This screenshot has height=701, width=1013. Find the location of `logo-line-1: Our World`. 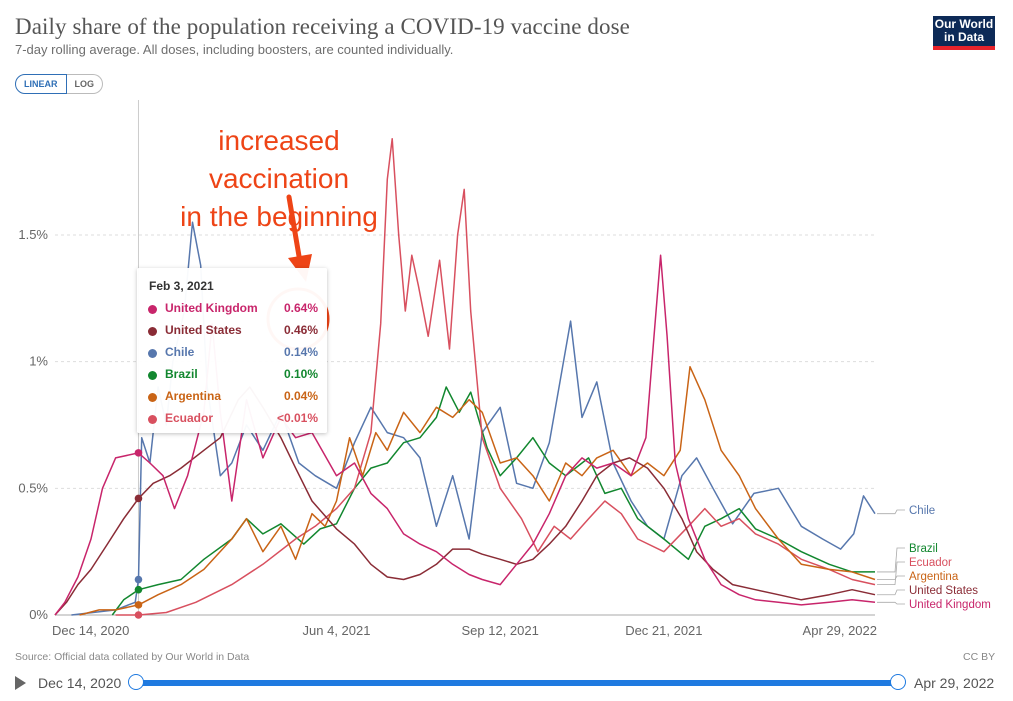

logo-line-1: Our World is located at coordinates (964, 24).